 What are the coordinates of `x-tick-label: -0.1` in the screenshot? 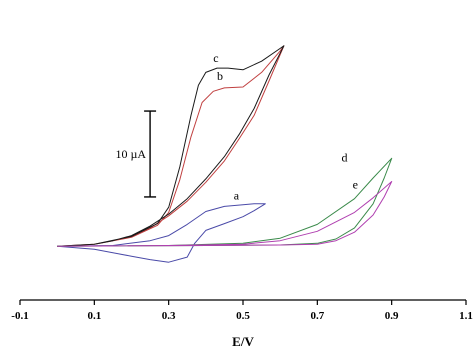 It's located at (19, 316).